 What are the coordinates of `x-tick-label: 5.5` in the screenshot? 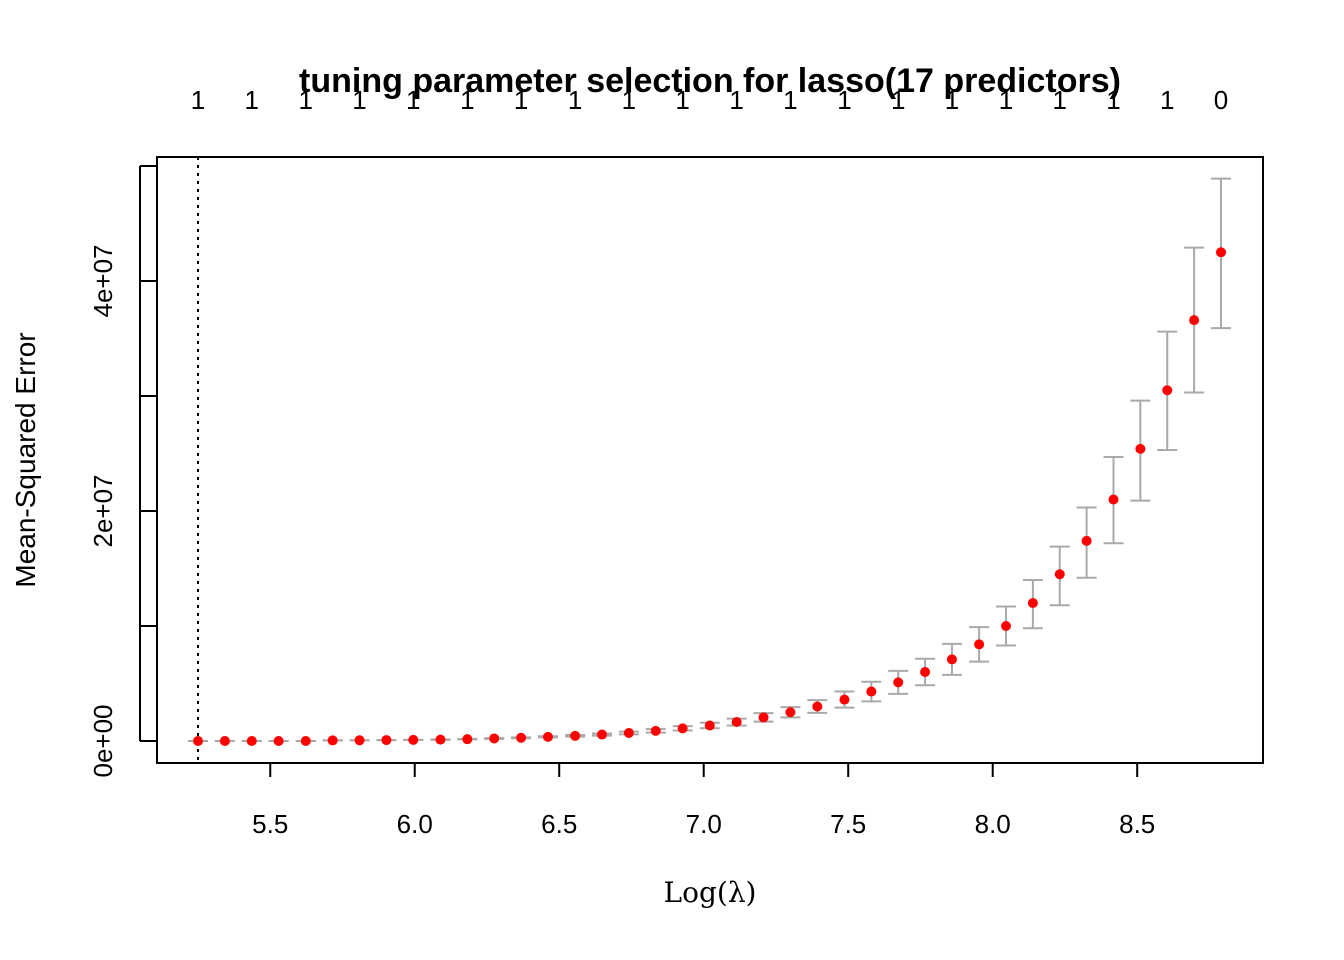 It's located at (270, 824).